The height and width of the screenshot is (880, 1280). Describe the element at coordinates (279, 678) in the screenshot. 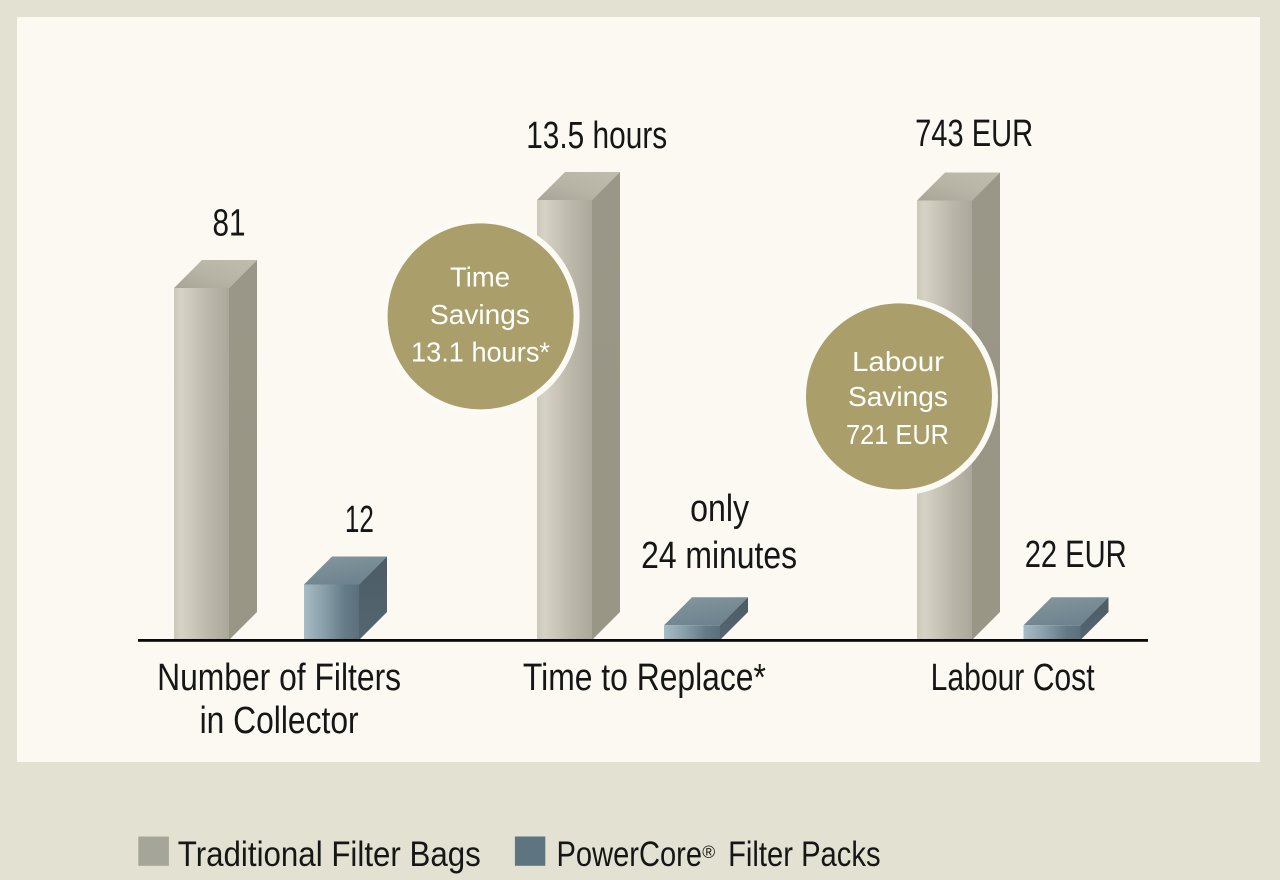

I see `svg-text: Number of Filters` at that location.